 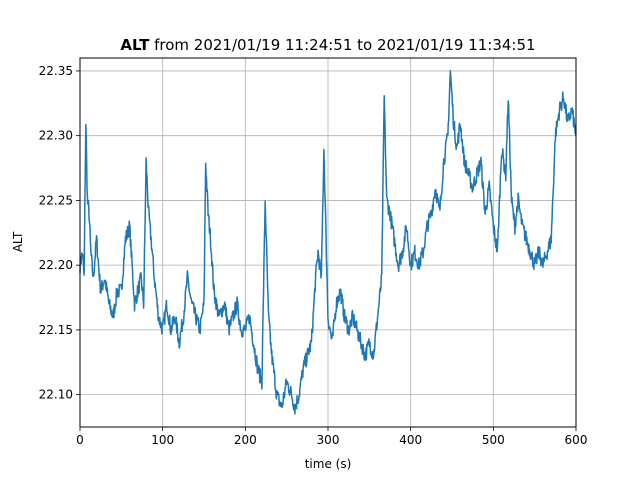 What do you see at coordinates (162, 440) in the screenshot?
I see `x-tick-label: 100` at bounding box center [162, 440].